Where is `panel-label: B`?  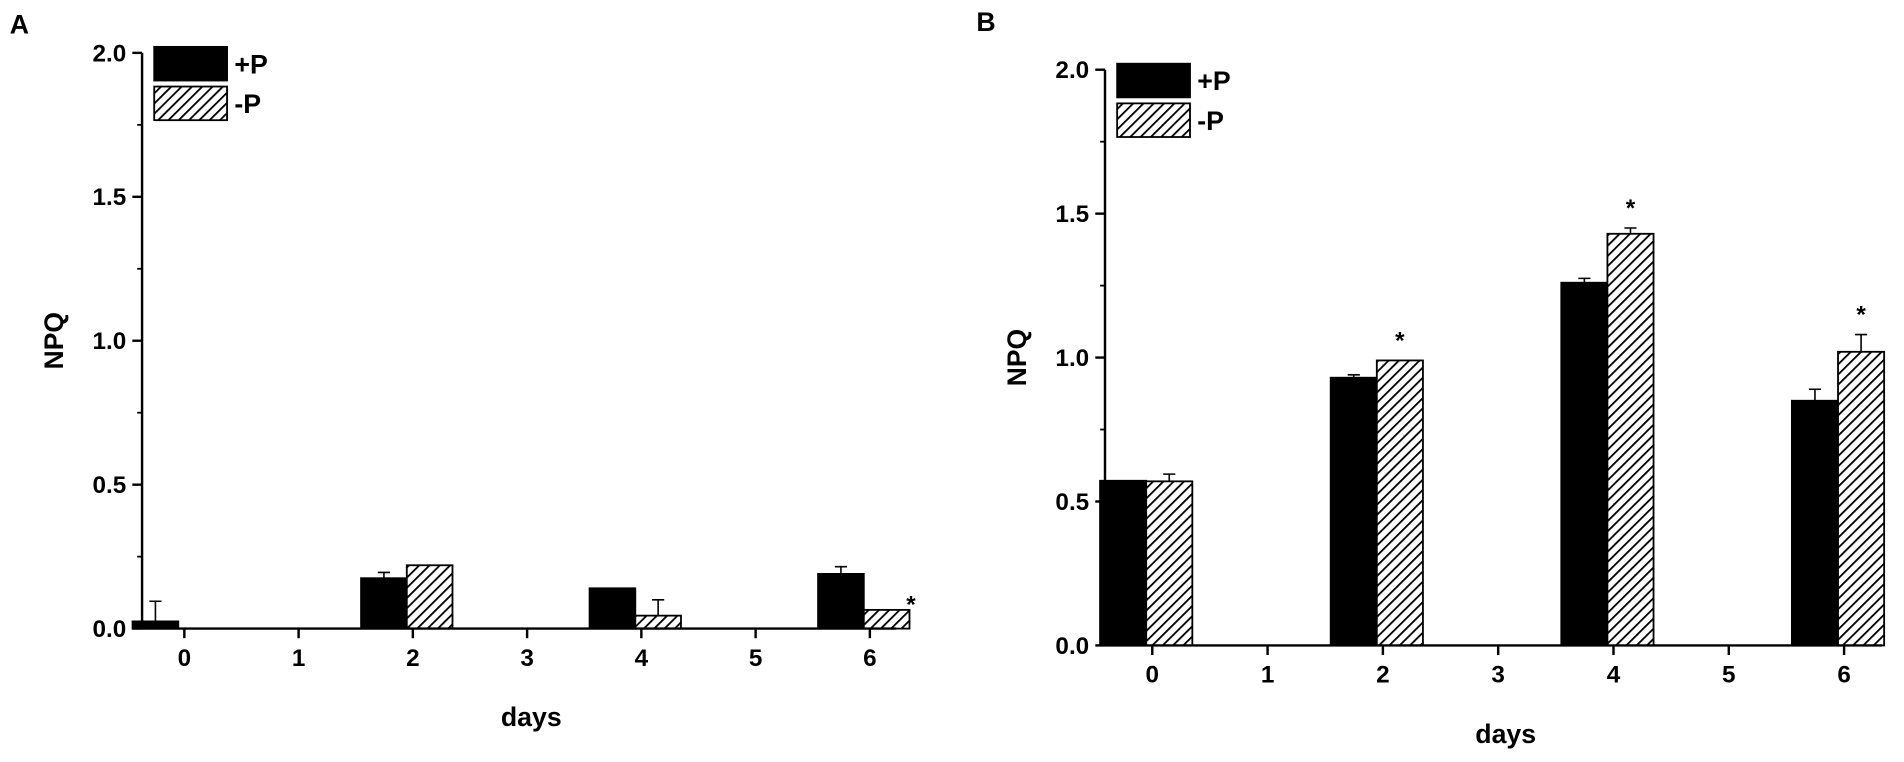
panel-label: B is located at coordinates (985, 22).